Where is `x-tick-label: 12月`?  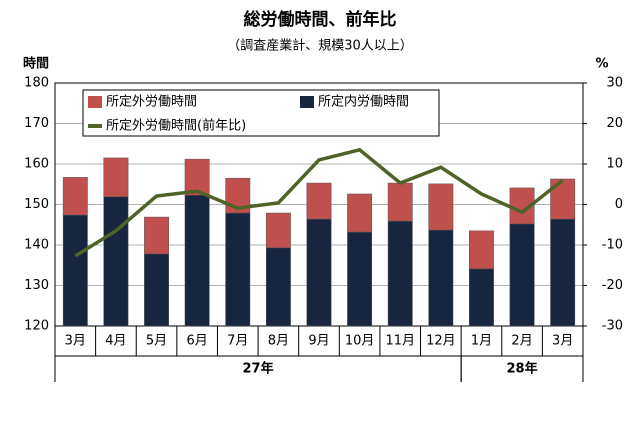
x-tick-label: 12月 is located at coordinates (441, 341).